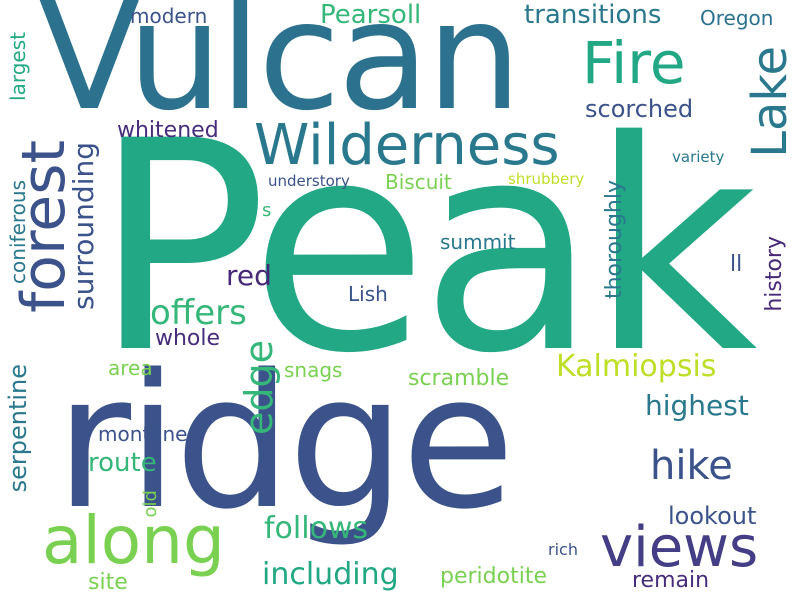 The width and height of the screenshot is (800, 600). I want to click on word-ll: ll, so click(736, 264).